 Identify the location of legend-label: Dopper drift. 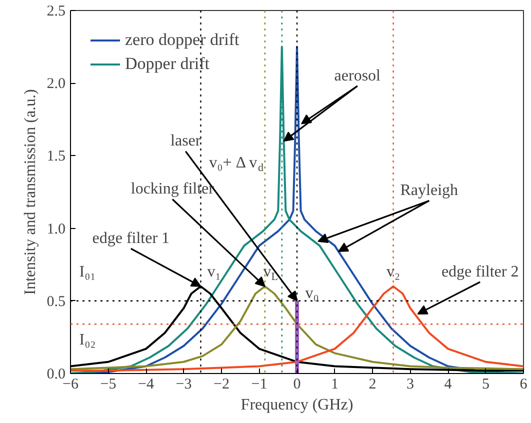
(167, 64).